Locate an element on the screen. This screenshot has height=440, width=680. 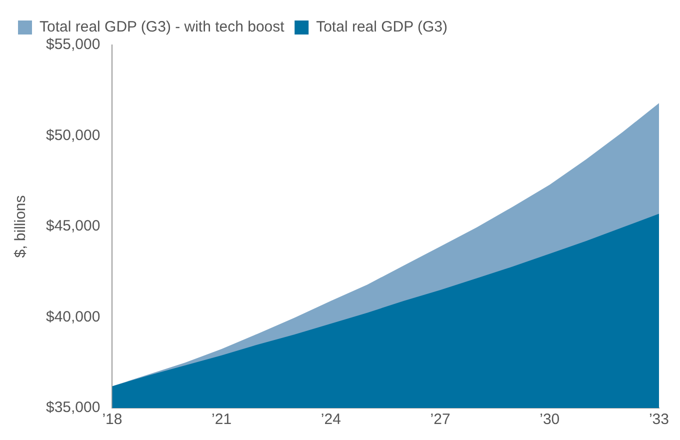
y-tick-label: $35,000 is located at coordinates (73, 407).